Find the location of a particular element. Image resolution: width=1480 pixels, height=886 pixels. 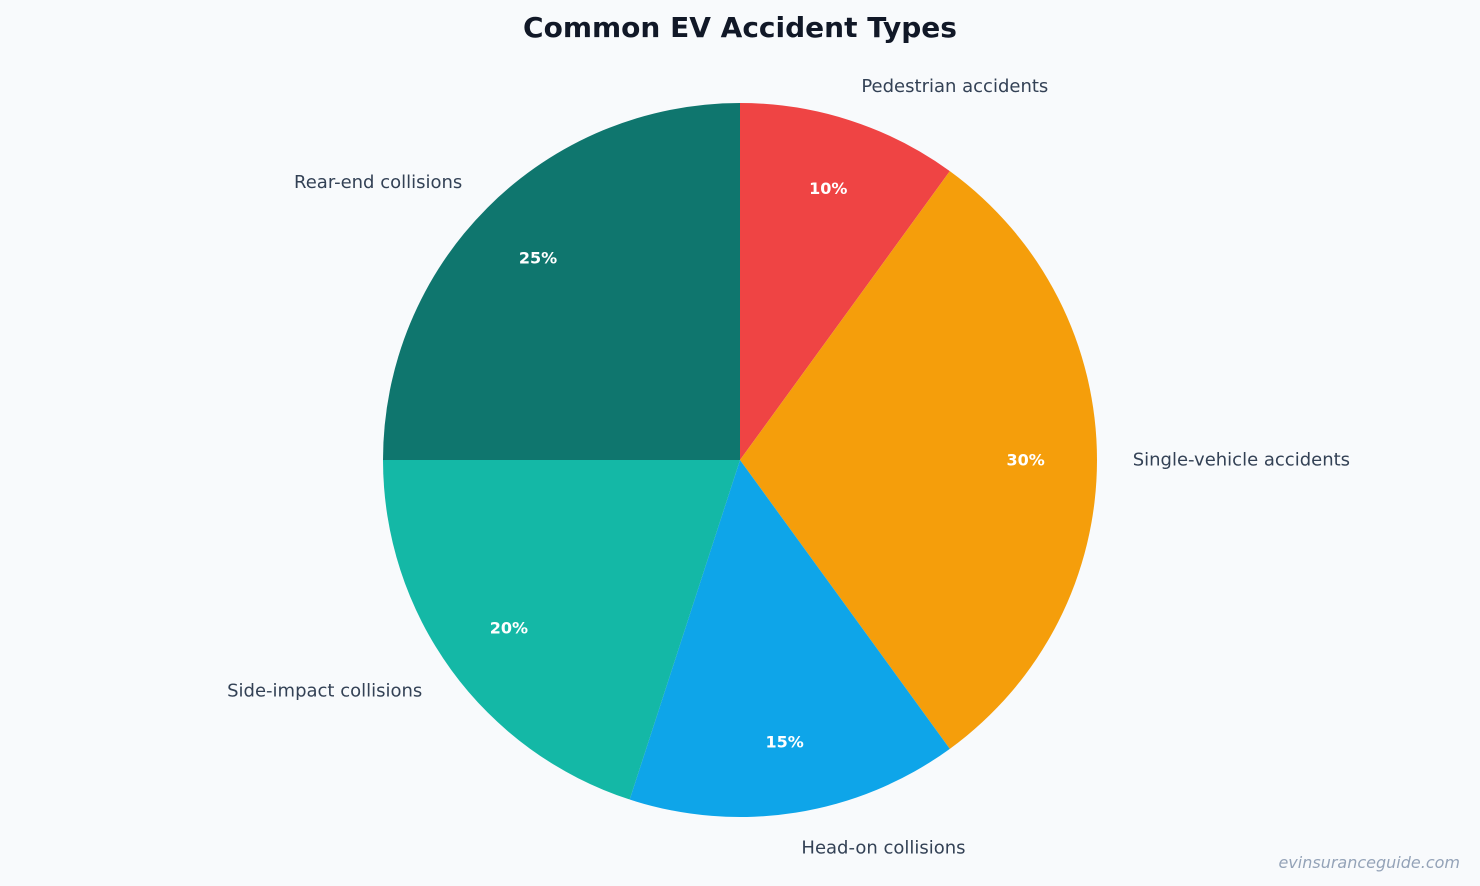

chart-title: Common EV Accident Types is located at coordinates (740, 27).